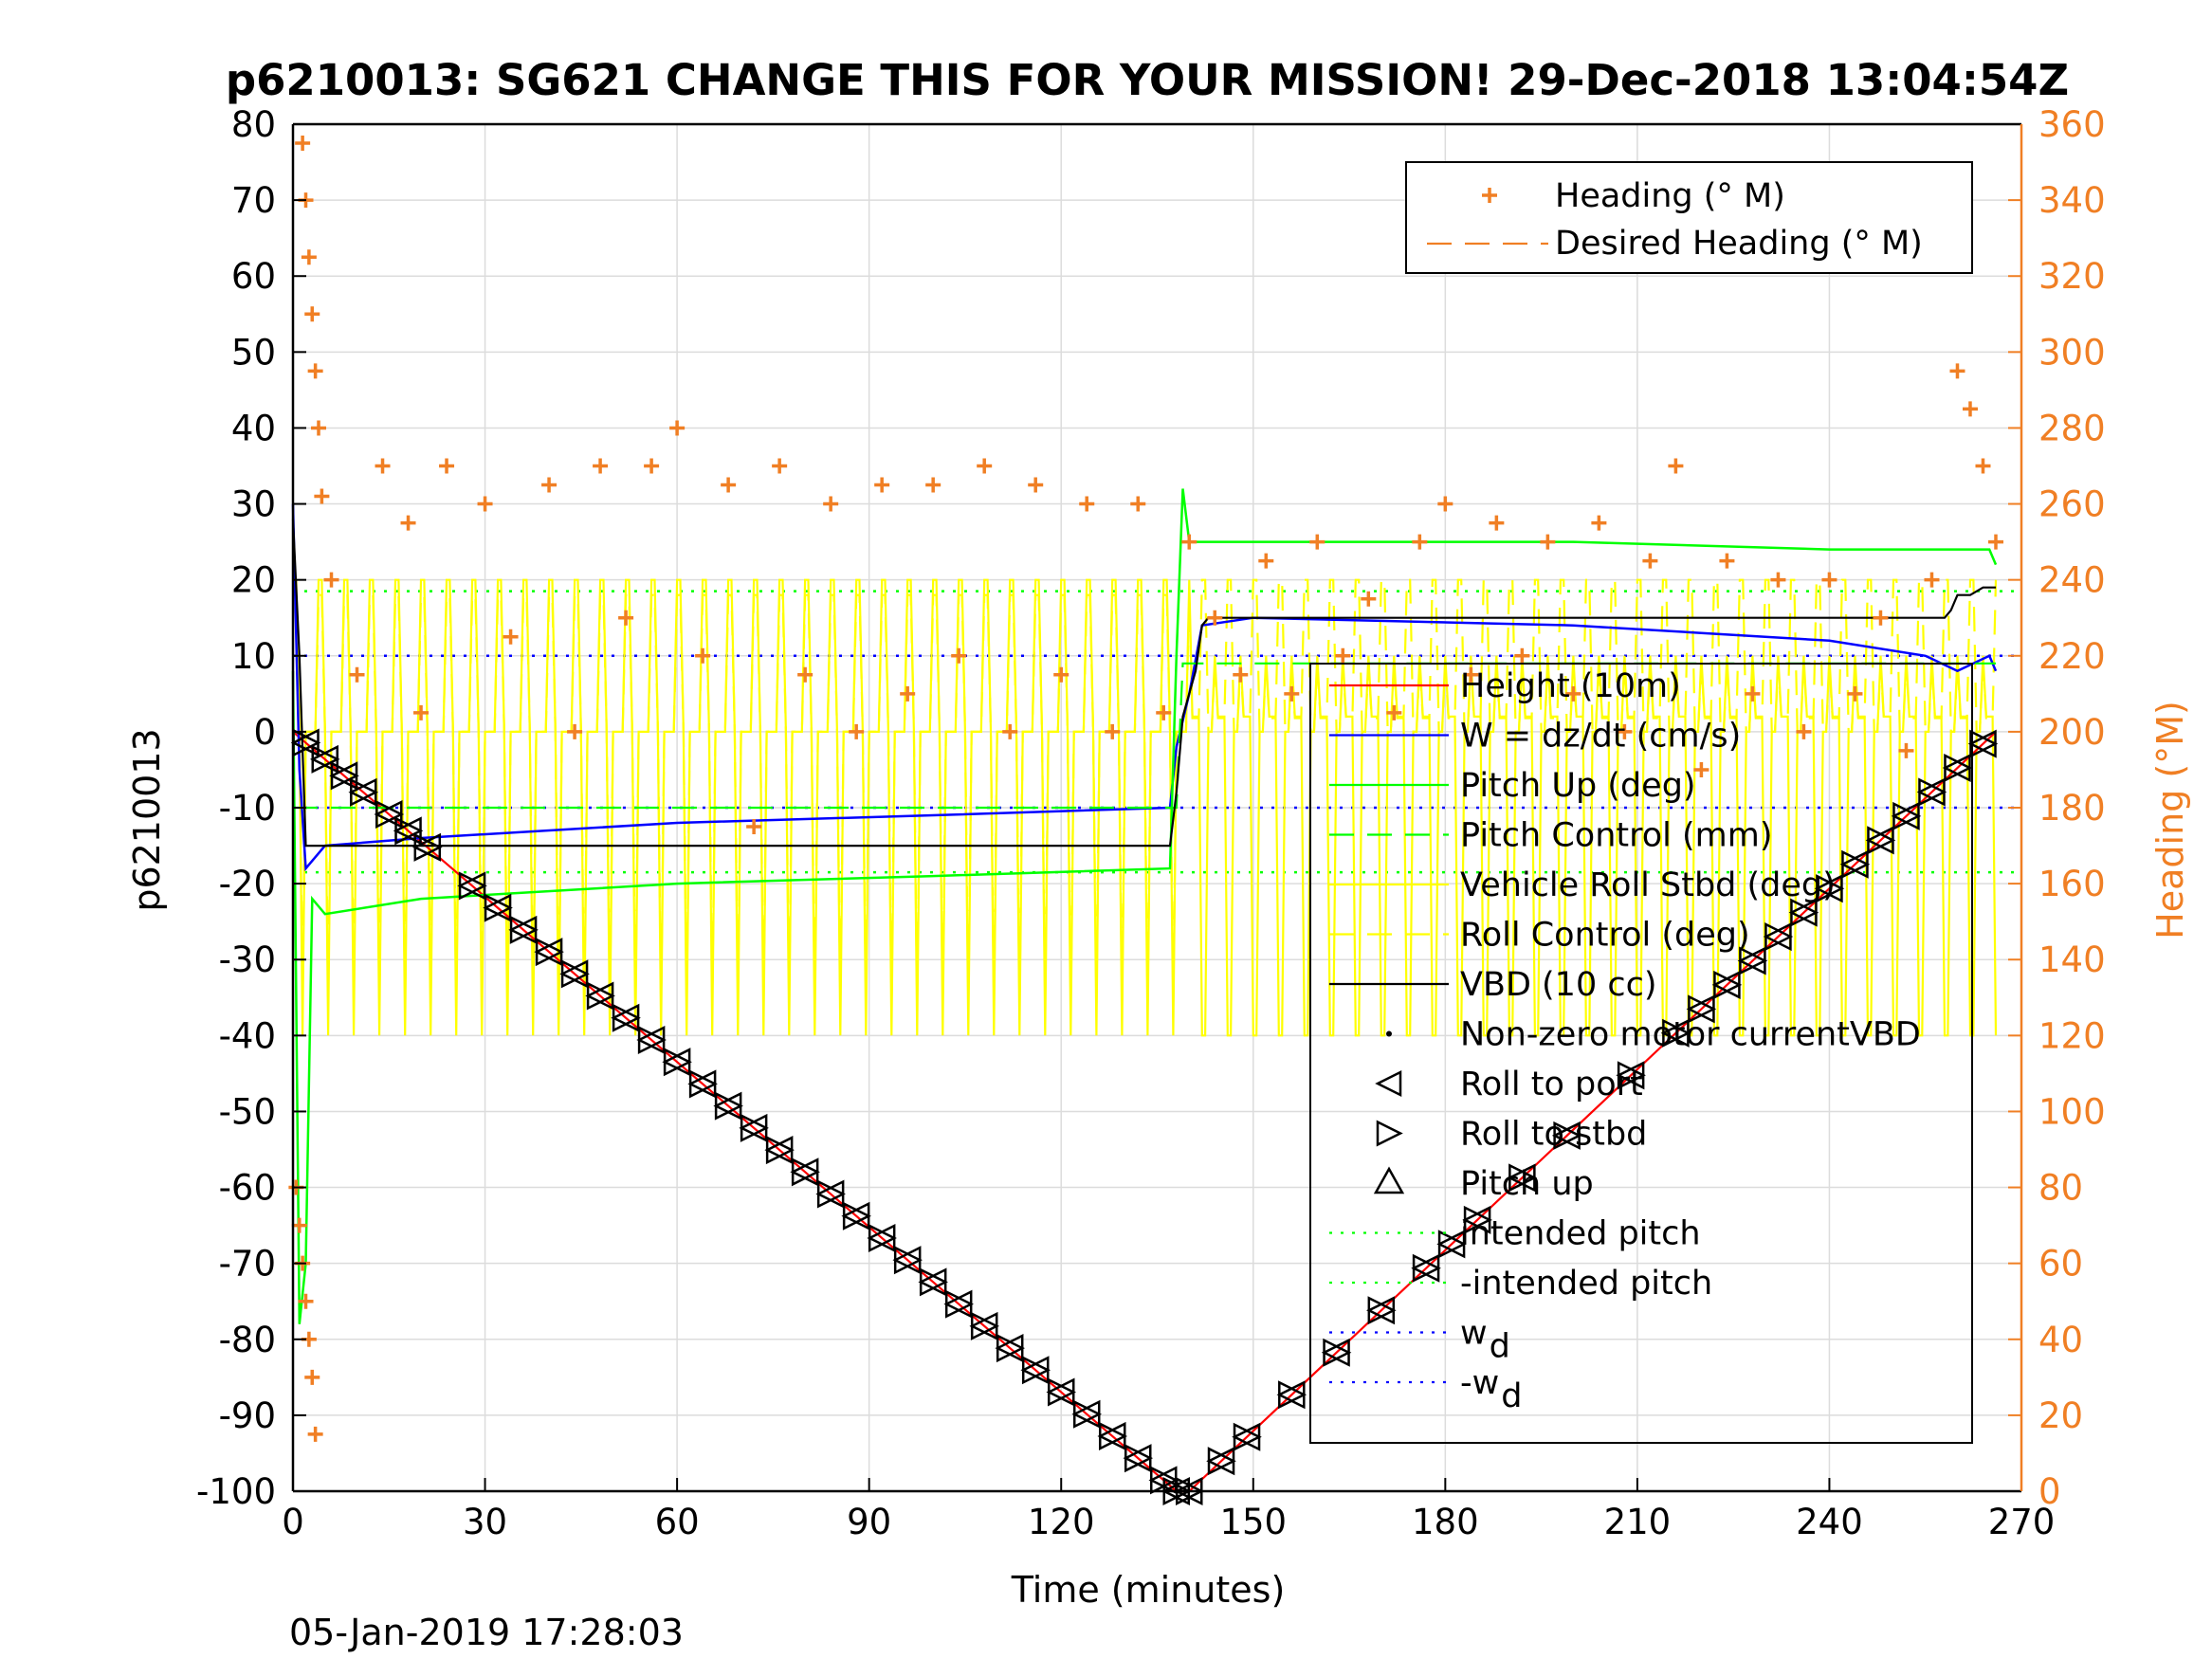 Image resolution: width=2212 pixels, height=1659 pixels. I want to click on y-axis-label: p6210013, so click(147, 819).